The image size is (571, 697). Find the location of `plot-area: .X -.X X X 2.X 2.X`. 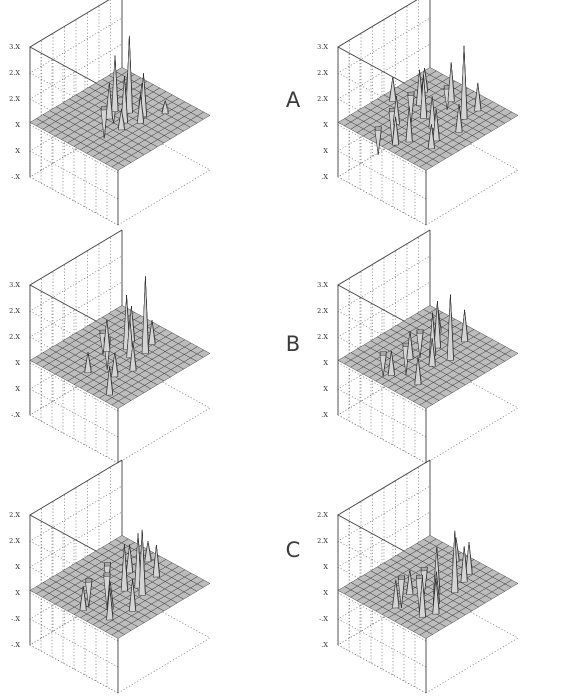

plot-area: .X -.X X X 2.X 2.X is located at coordinates (418, 576).